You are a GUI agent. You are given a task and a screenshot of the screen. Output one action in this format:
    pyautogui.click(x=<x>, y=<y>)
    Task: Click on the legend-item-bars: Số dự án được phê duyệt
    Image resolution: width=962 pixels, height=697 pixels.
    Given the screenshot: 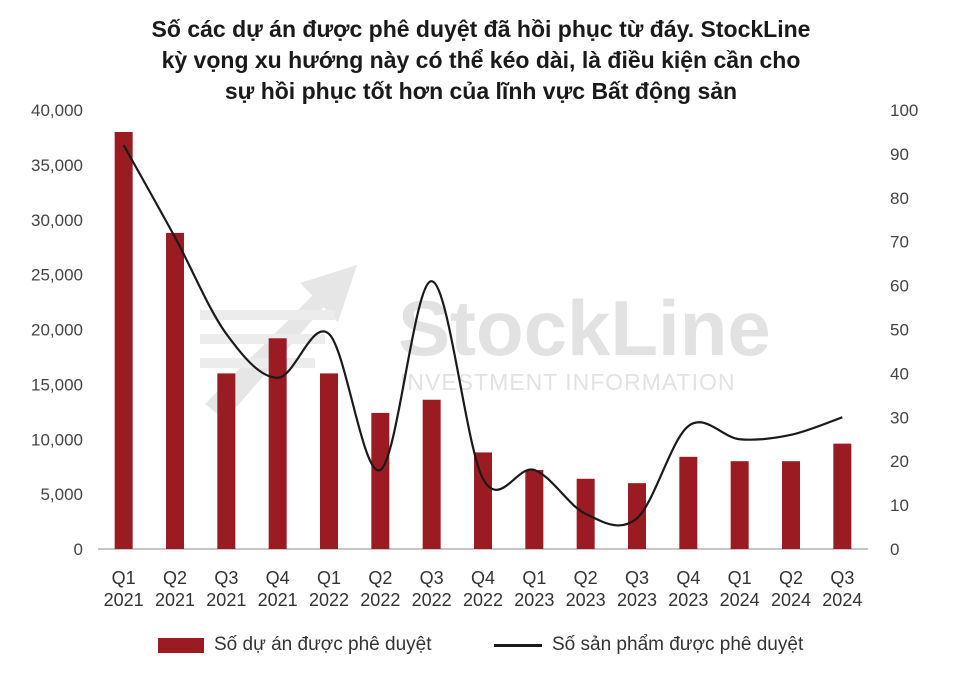 What is the action you would take?
    pyautogui.click(x=294, y=645)
    